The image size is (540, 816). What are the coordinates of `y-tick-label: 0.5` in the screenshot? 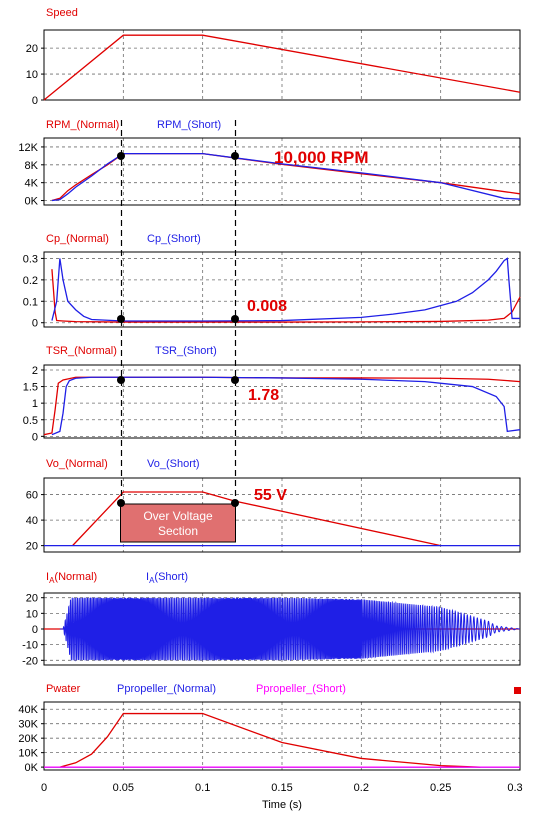 It's located at (30, 421).